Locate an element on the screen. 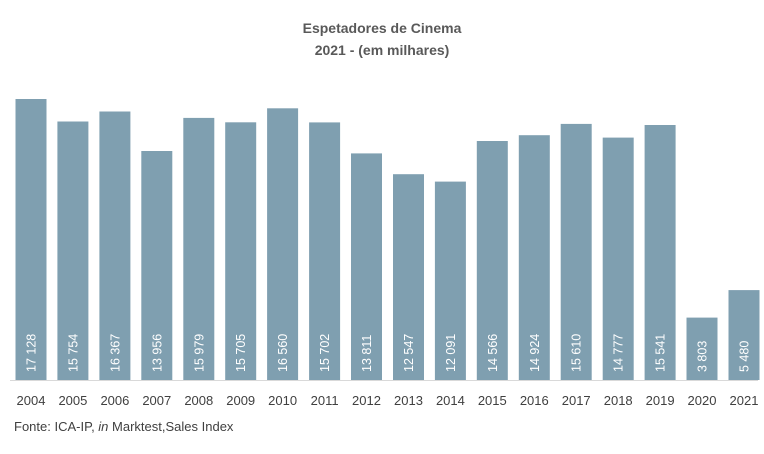 The height and width of the screenshot is (454, 764). x-tick-2005: 2005 is located at coordinates (72, 400).